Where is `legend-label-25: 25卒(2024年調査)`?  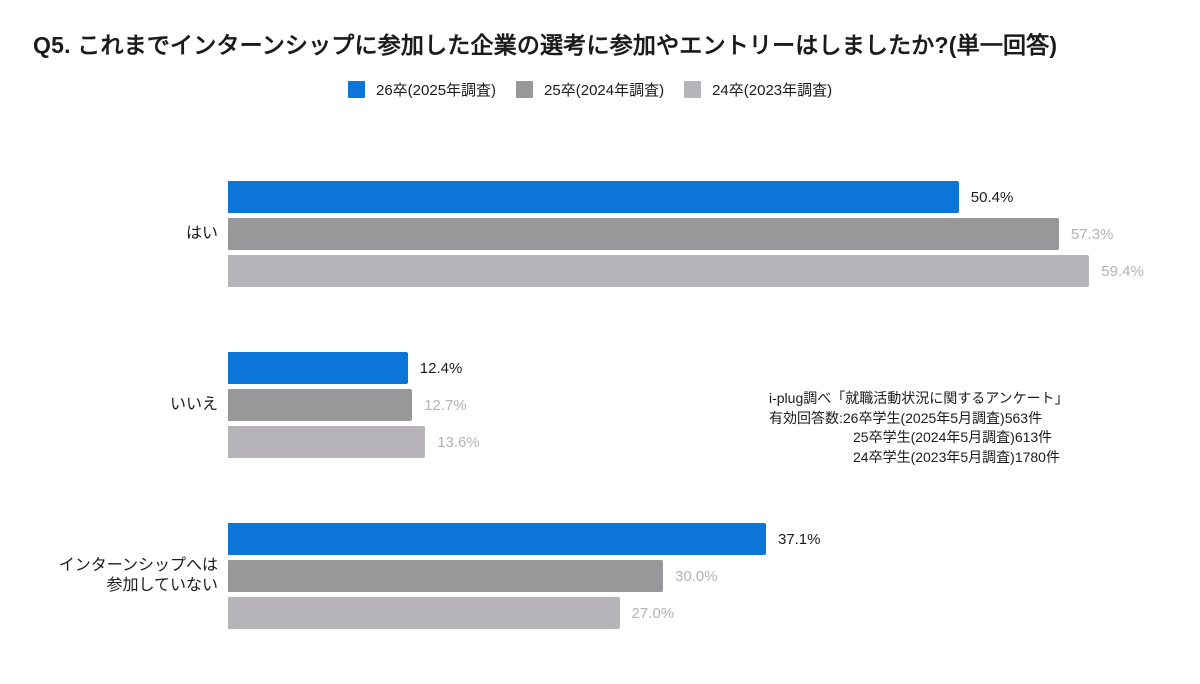
legend-label-25: 25卒(2024年調査) is located at coordinates (604, 90).